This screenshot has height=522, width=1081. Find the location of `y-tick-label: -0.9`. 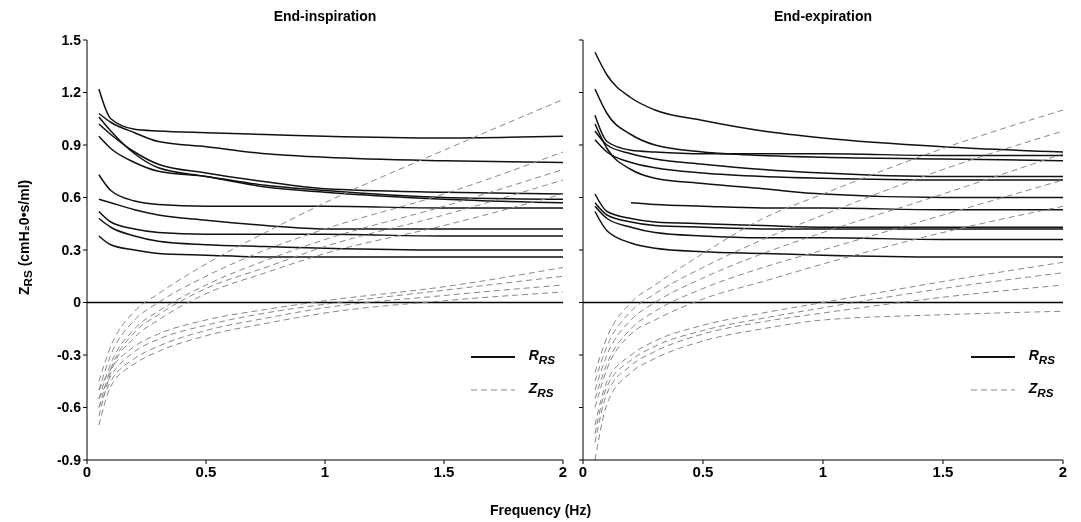

y-tick-label: -0.9 is located at coordinates (69, 459).